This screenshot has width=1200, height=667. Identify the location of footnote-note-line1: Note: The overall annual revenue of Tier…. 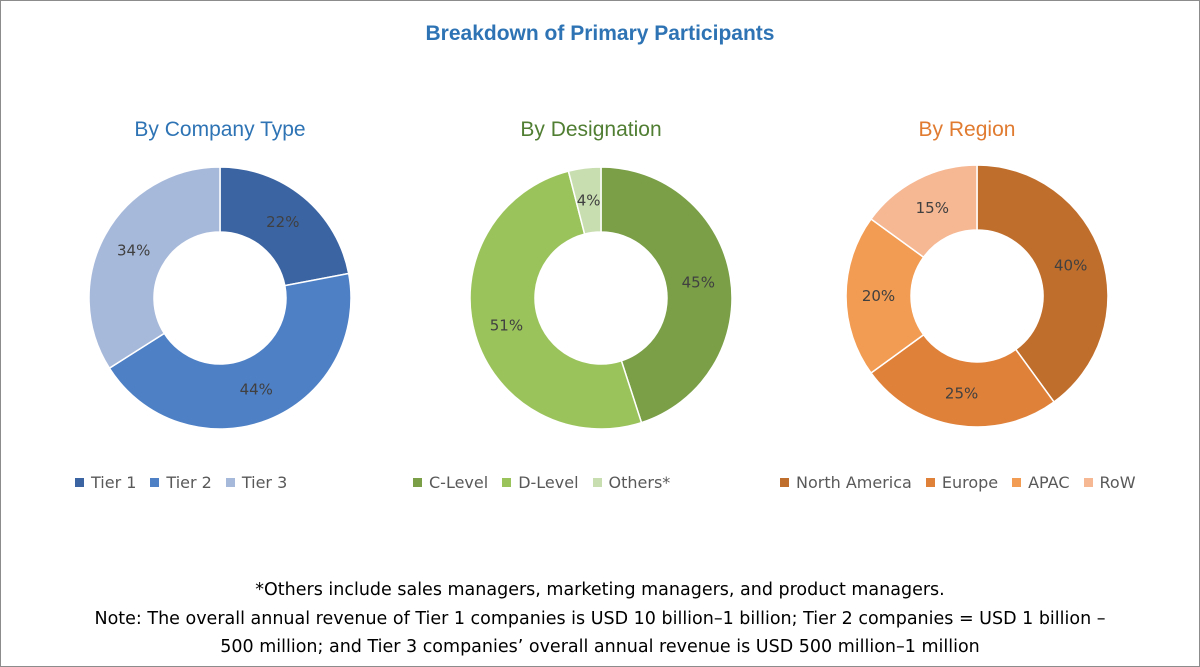
(600, 619).